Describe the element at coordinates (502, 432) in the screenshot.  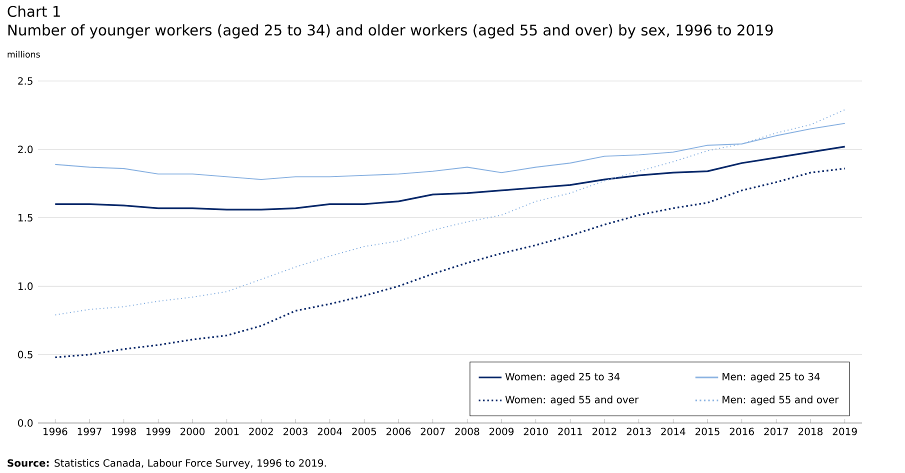
I see `x-tick-label: 2009` at that location.